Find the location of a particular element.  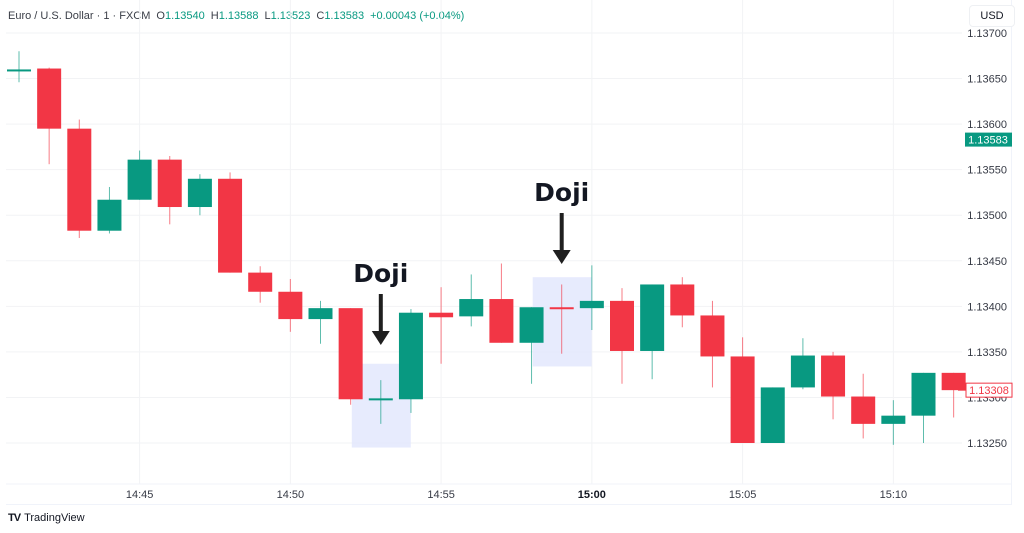

current-price-tag-text: 1.13308 is located at coordinates (989, 391).